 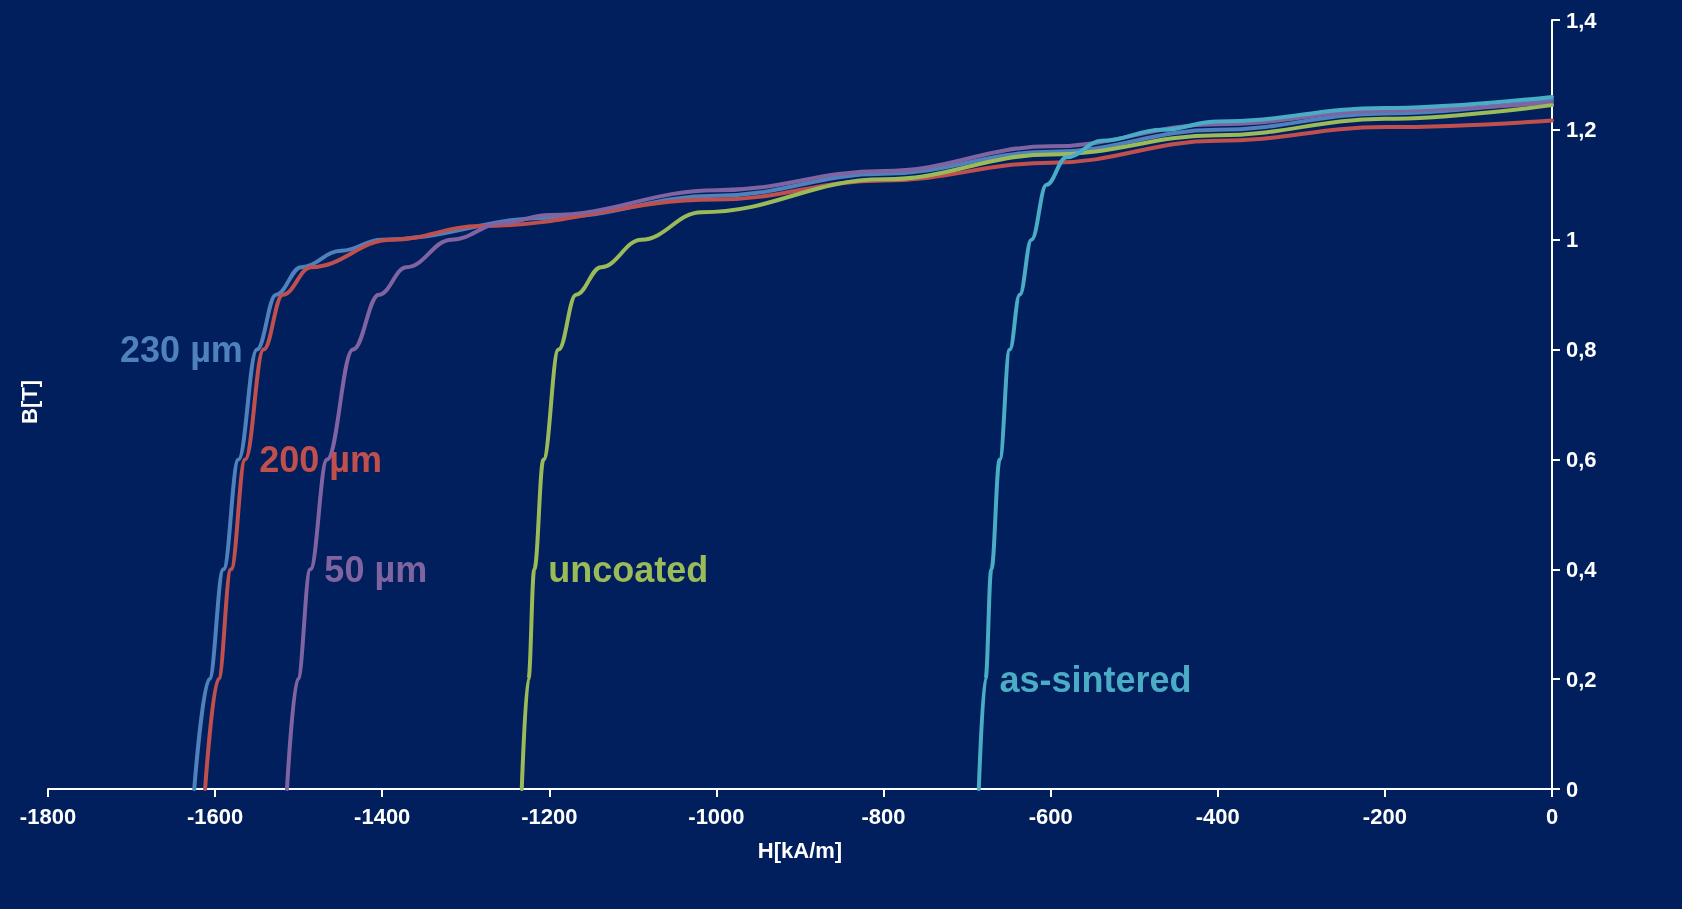 I want to click on series-label: 50 µm, so click(x=376, y=569).